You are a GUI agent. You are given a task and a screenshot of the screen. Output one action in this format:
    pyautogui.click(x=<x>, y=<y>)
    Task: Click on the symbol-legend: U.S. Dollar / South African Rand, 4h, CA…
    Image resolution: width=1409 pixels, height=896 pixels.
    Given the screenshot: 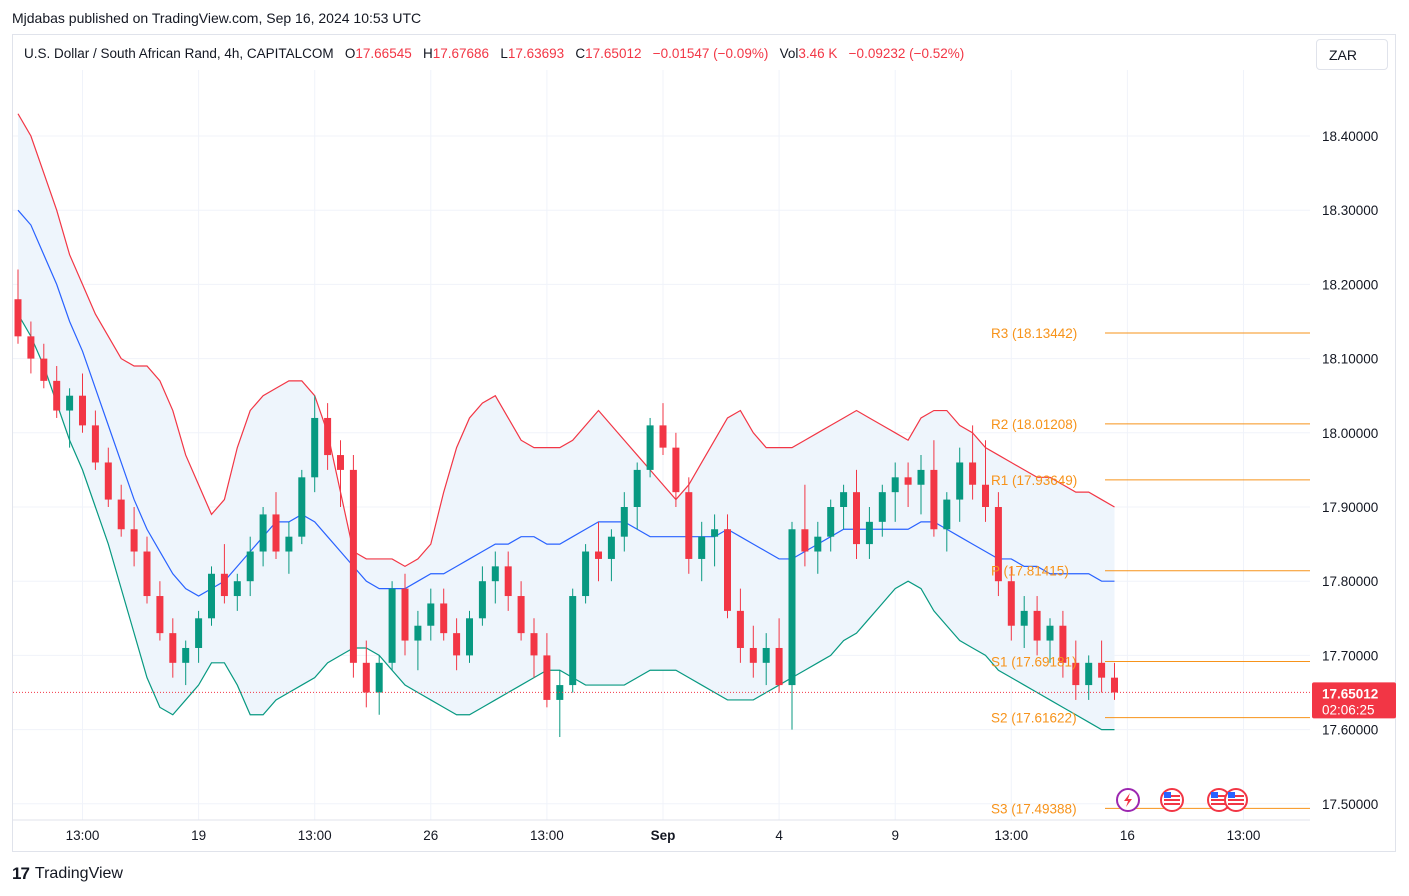 What is the action you would take?
    pyautogui.click(x=494, y=53)
    